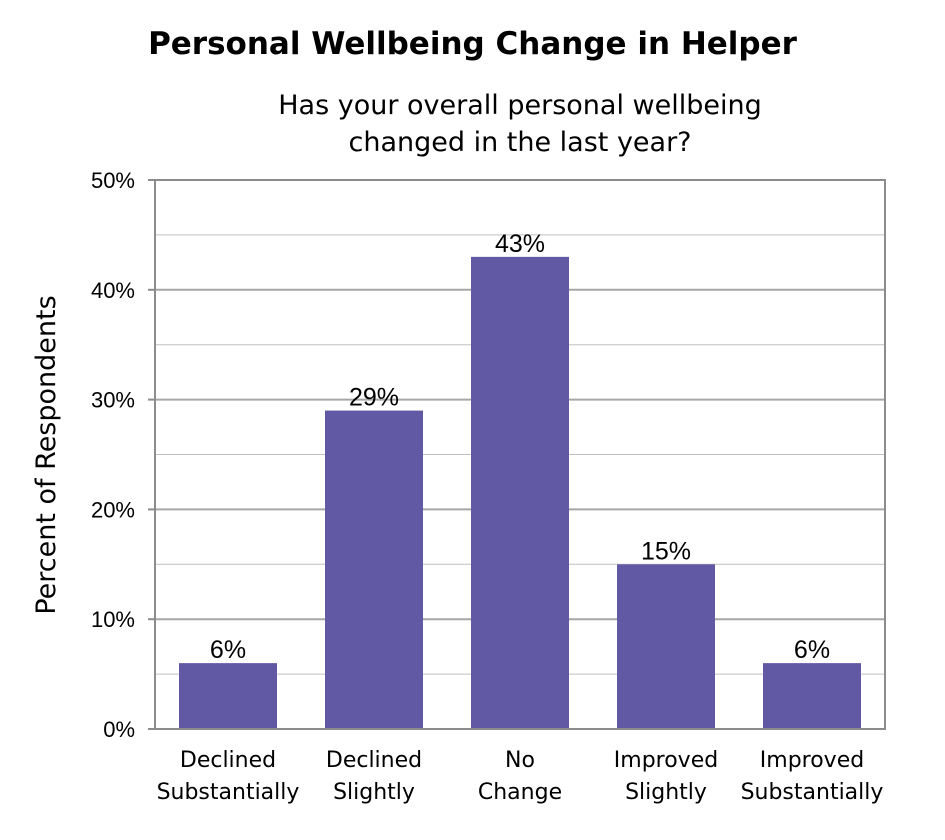 Image resolution: width=945 pixels, height=840 pixels. I want to click on x-category-label: Change, so click(520, 792).